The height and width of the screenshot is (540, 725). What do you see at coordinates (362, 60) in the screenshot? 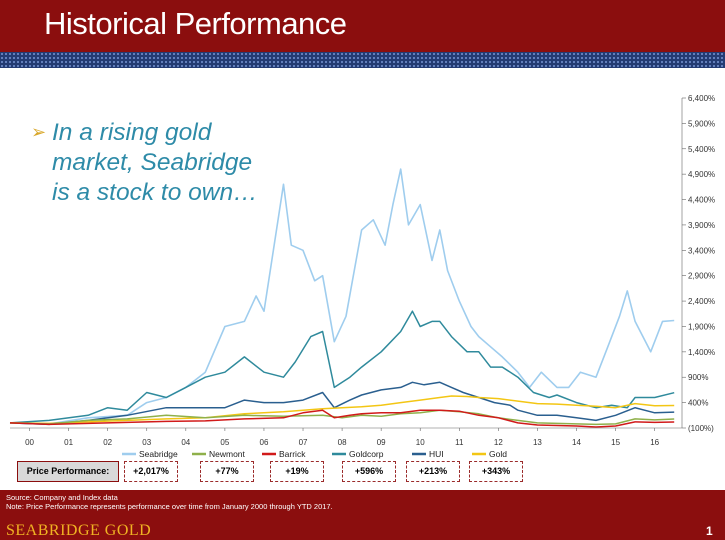
I see `decorative-band` at bounding box center [362, 60].